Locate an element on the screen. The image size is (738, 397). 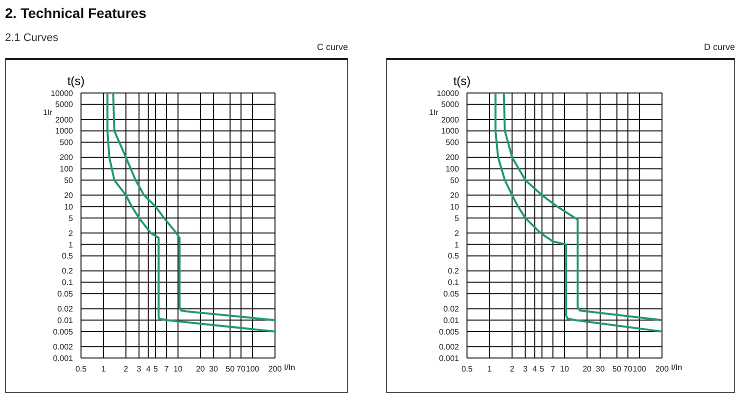
text: C curve is located at coordinates (332, 47).